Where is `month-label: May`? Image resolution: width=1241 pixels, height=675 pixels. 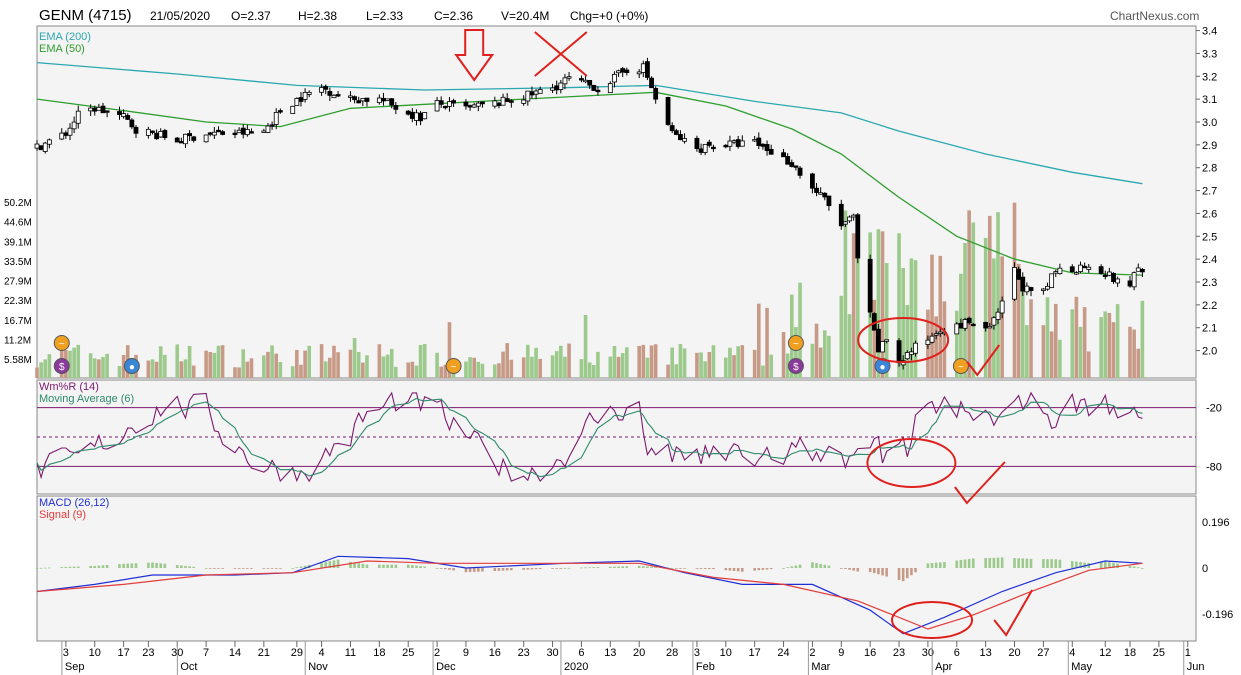
month-label: May is located at coordinates (1081, 667).